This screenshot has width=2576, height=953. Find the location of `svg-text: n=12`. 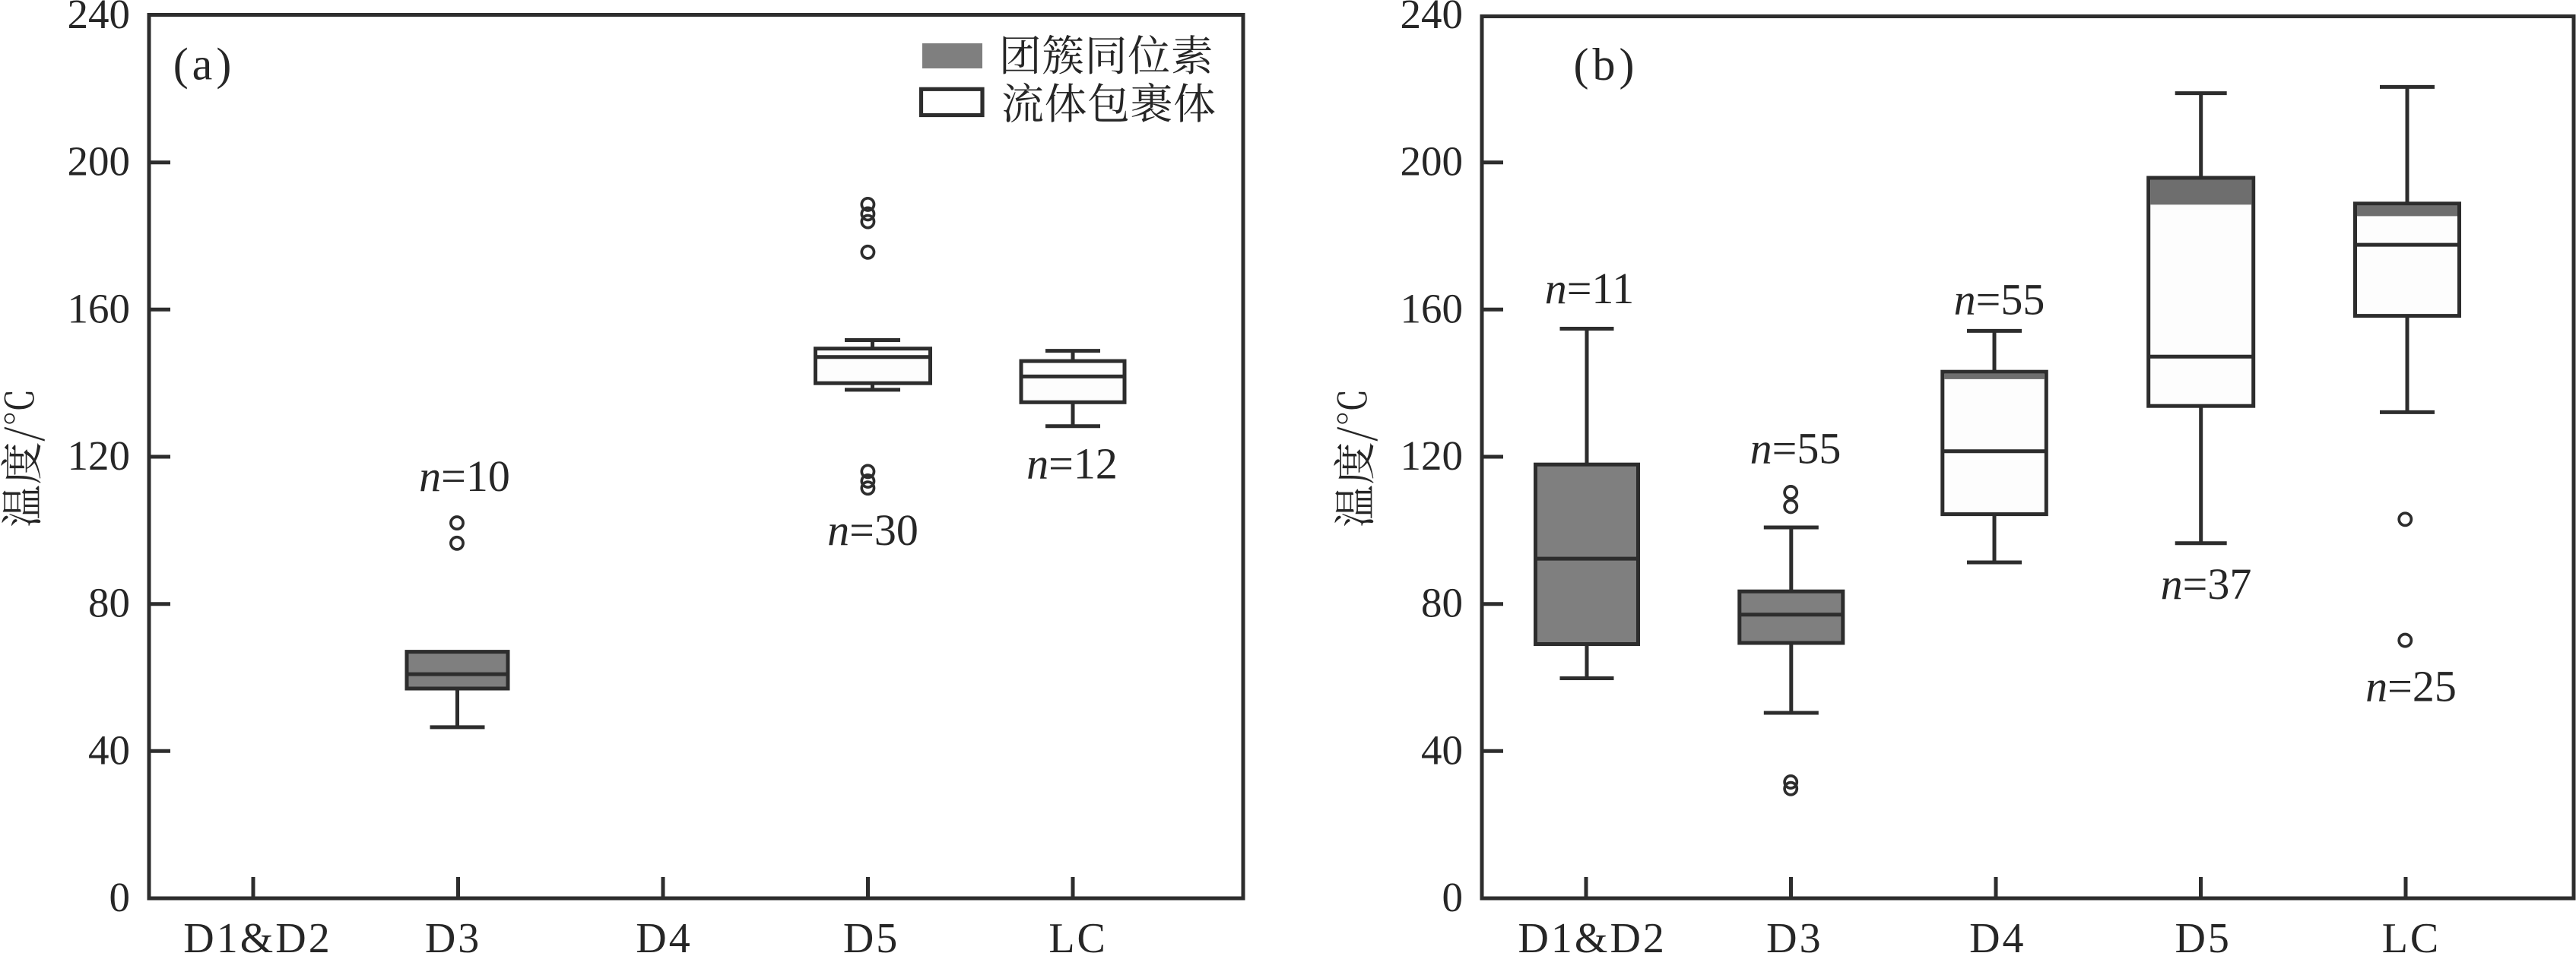

svg-text: n=12 is located at coordinates (1072, 464).